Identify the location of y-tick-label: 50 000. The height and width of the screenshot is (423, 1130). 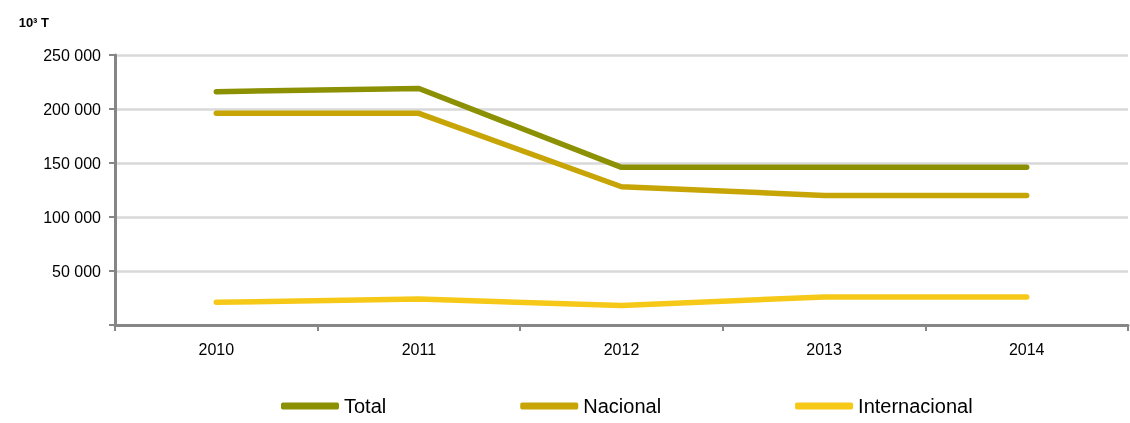
(77, 271).